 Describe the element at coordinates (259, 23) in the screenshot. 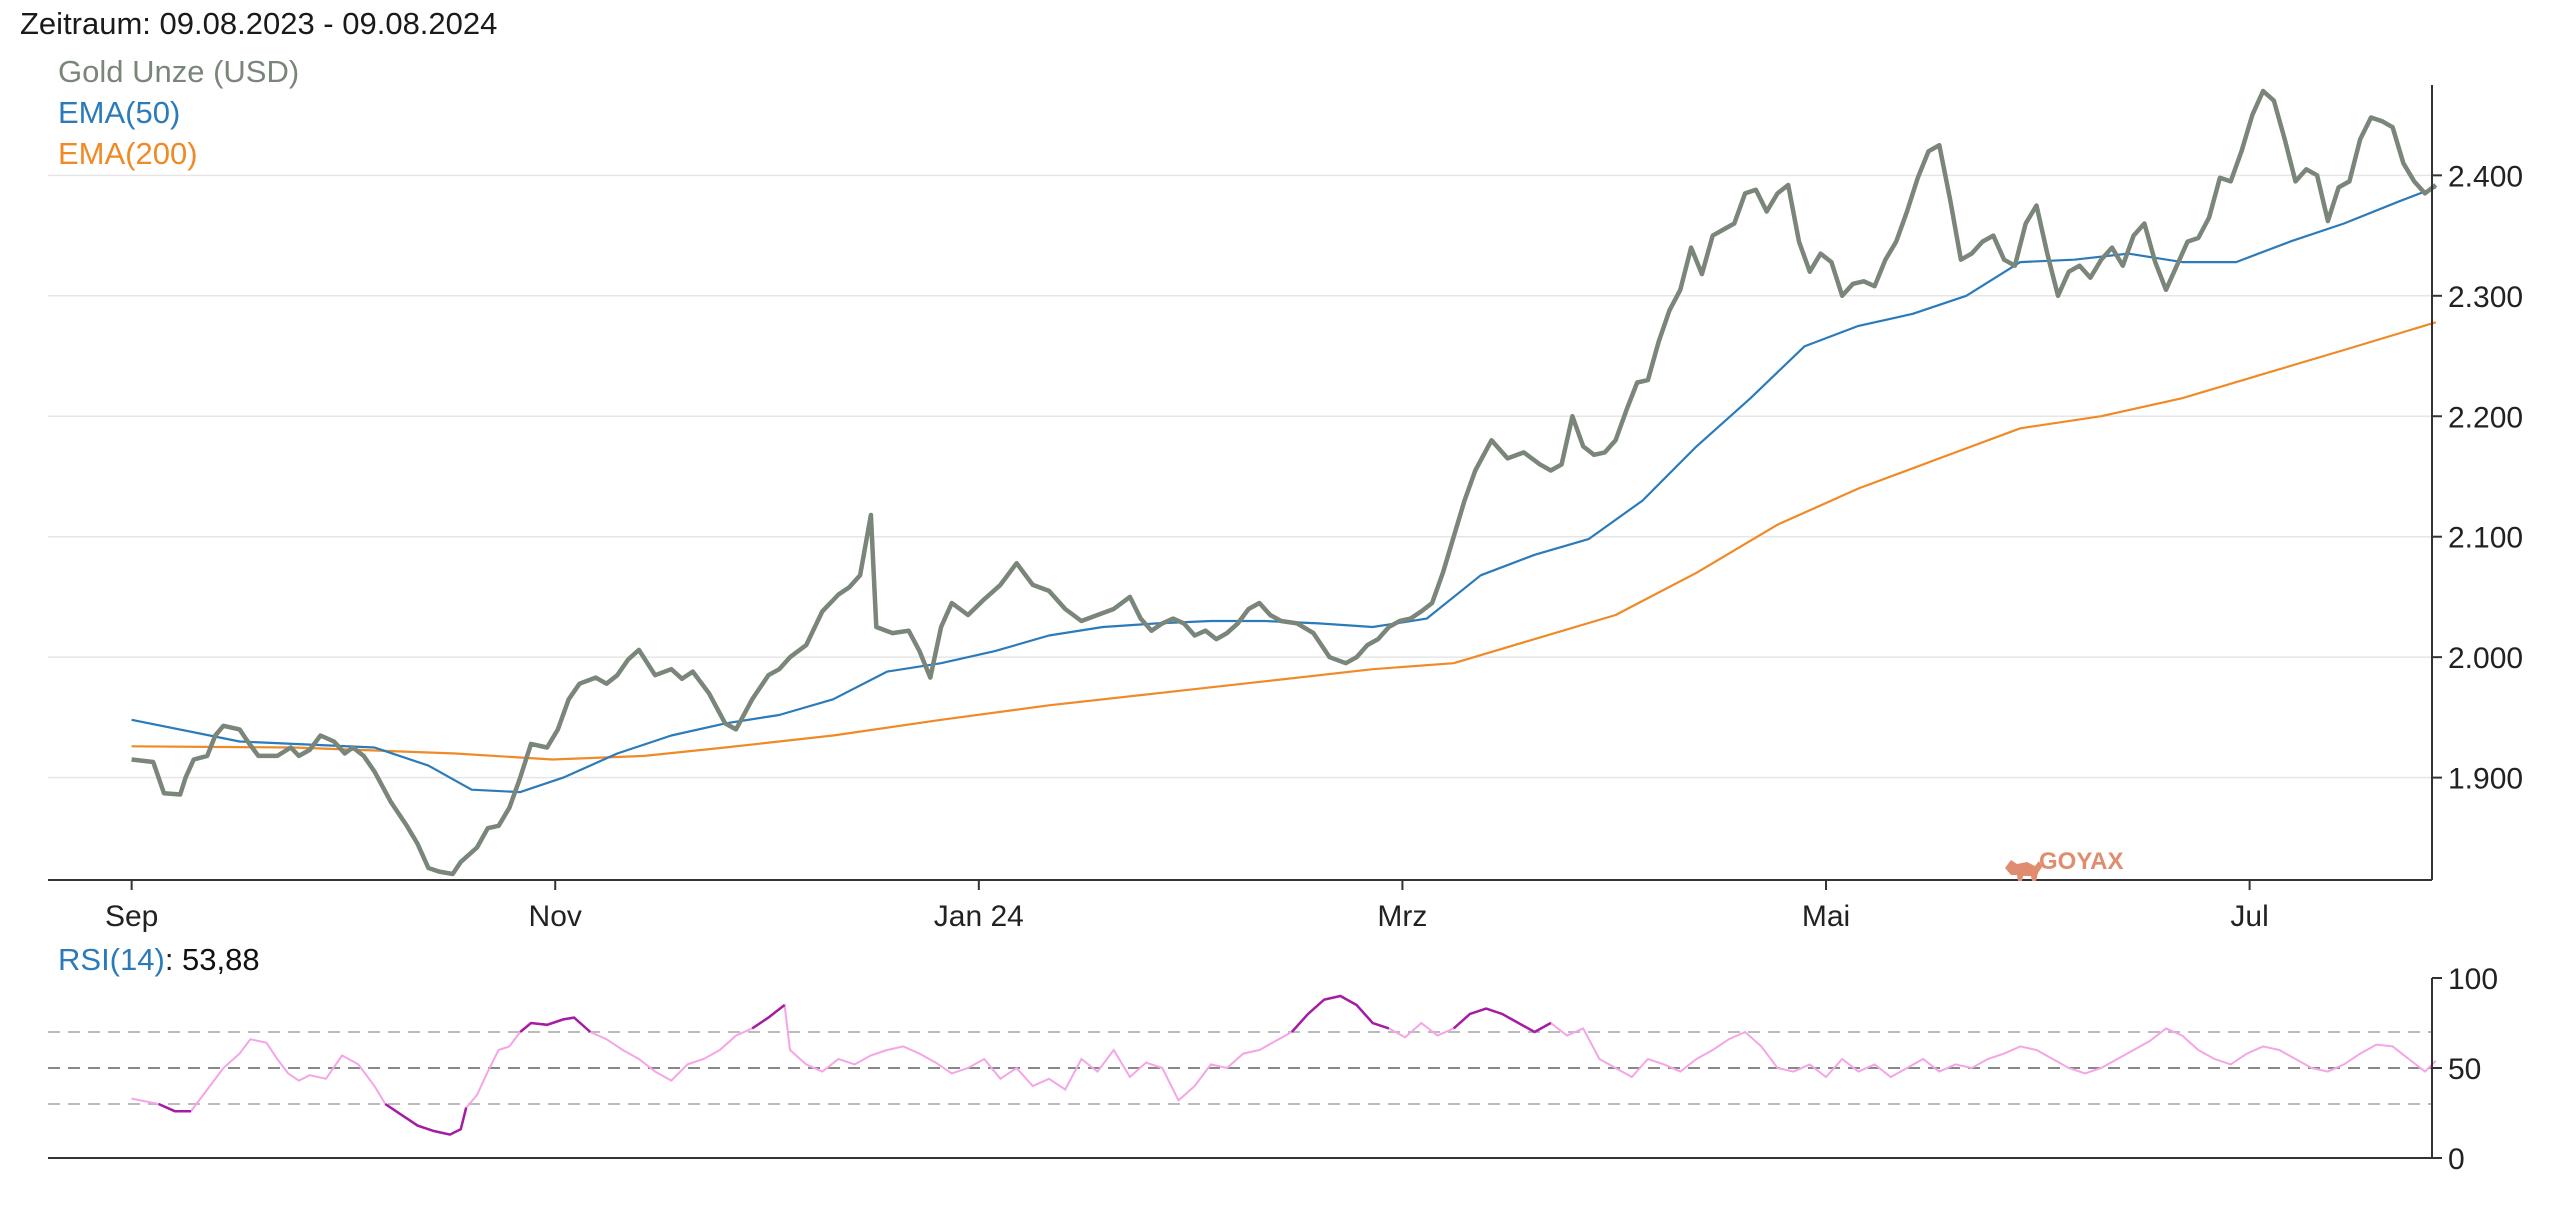

I see `period-label: Zeitraum: 09.08.2023 - 09.08.2024` at that location.